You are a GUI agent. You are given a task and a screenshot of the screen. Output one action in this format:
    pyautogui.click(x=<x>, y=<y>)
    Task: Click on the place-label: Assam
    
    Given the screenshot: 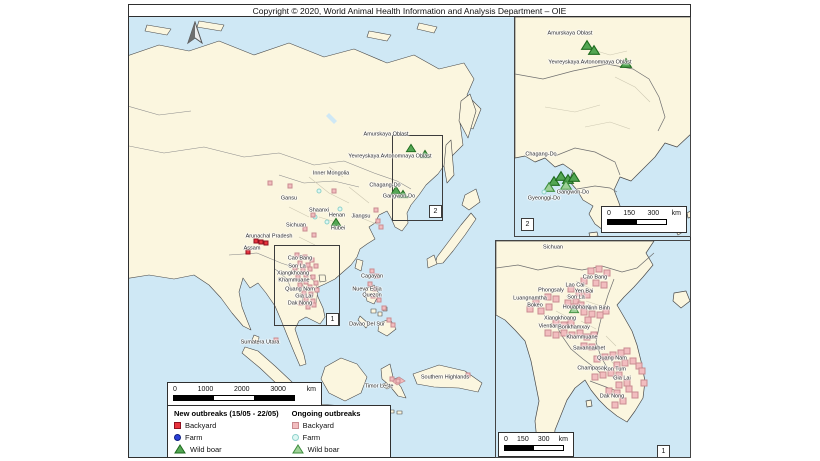 What is the action you would take?
    pyautogui.click(x=252, y=248)
    